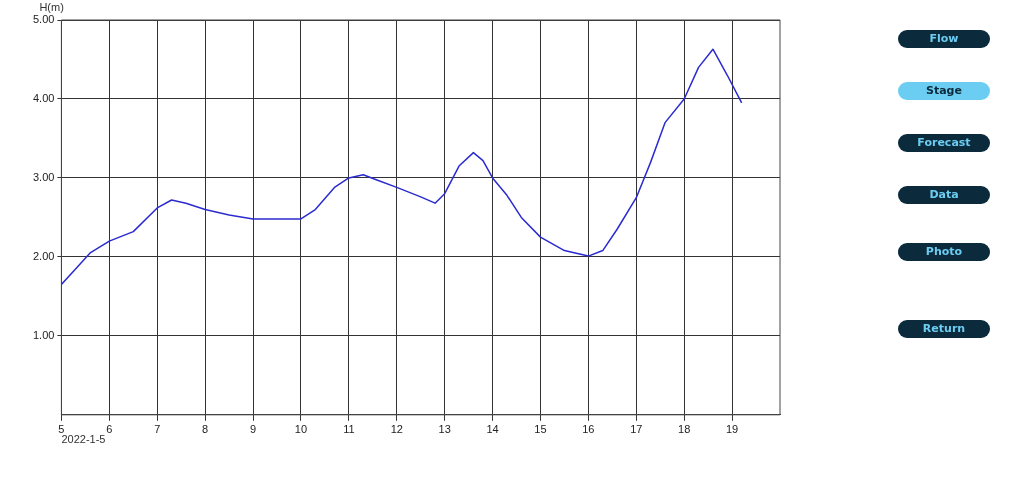  What do you see at coordinates (944, 329) in the screenshot?
I see `button: Return` at bounding box center [944, 329].